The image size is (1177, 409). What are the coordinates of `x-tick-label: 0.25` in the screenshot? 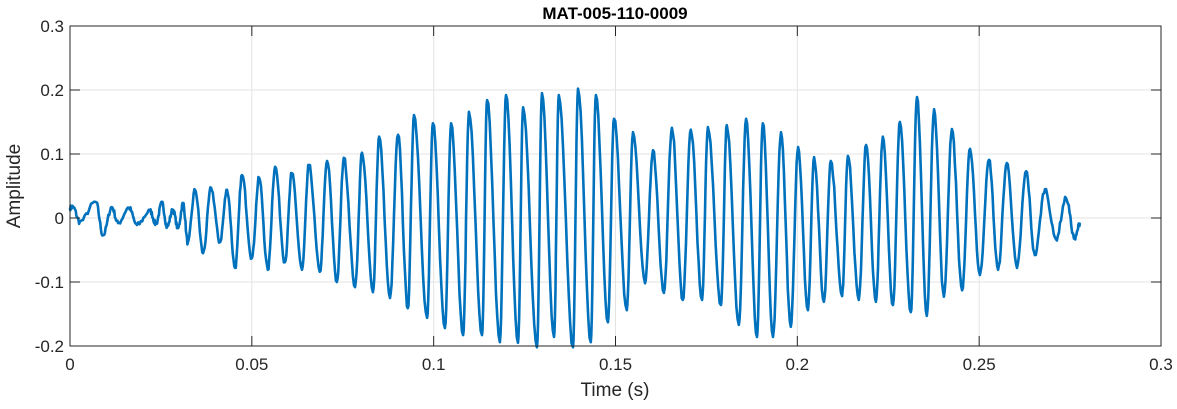 It's located at (979, 364).